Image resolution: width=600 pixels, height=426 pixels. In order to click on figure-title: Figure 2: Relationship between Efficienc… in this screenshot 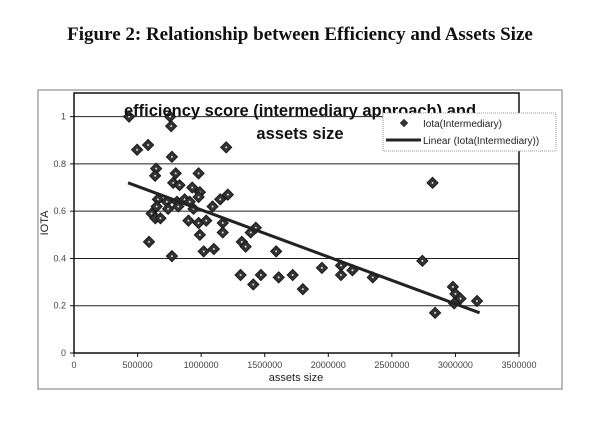, I will do `click(300, 34)`.